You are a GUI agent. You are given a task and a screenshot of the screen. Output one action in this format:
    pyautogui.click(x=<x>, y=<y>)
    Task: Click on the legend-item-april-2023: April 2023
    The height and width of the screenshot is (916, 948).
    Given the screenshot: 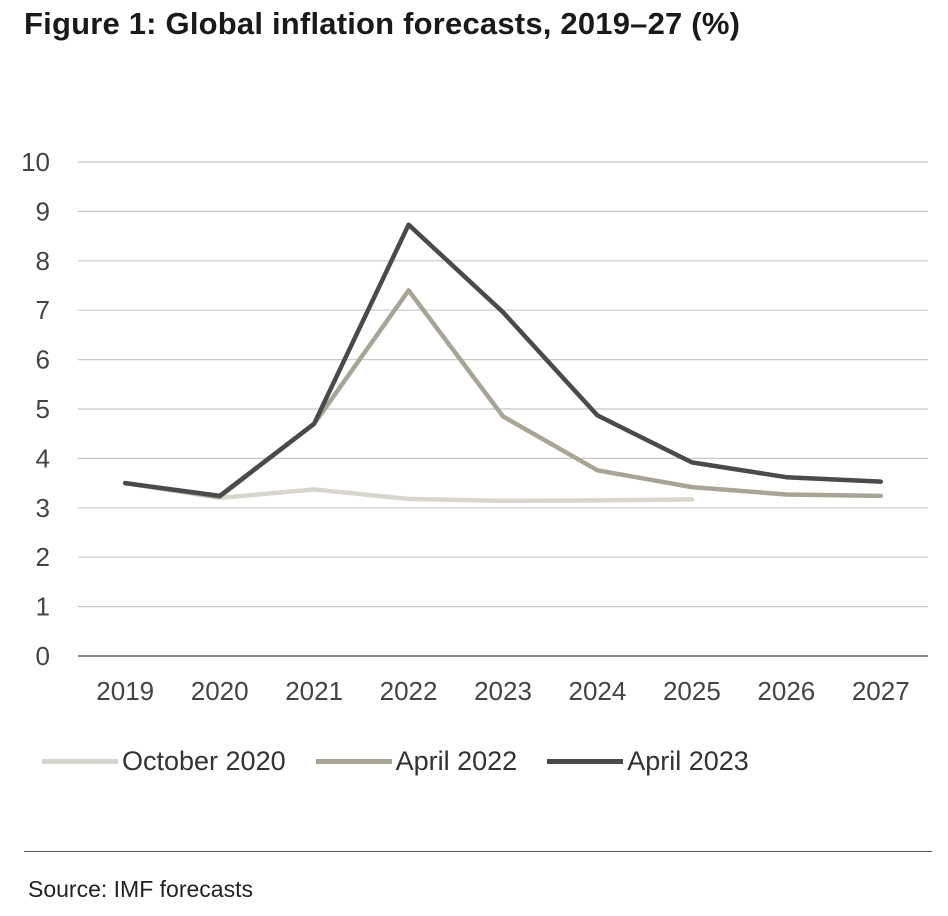 What is the action you would take?
    pyautogui.click(x=648, y=761)
    